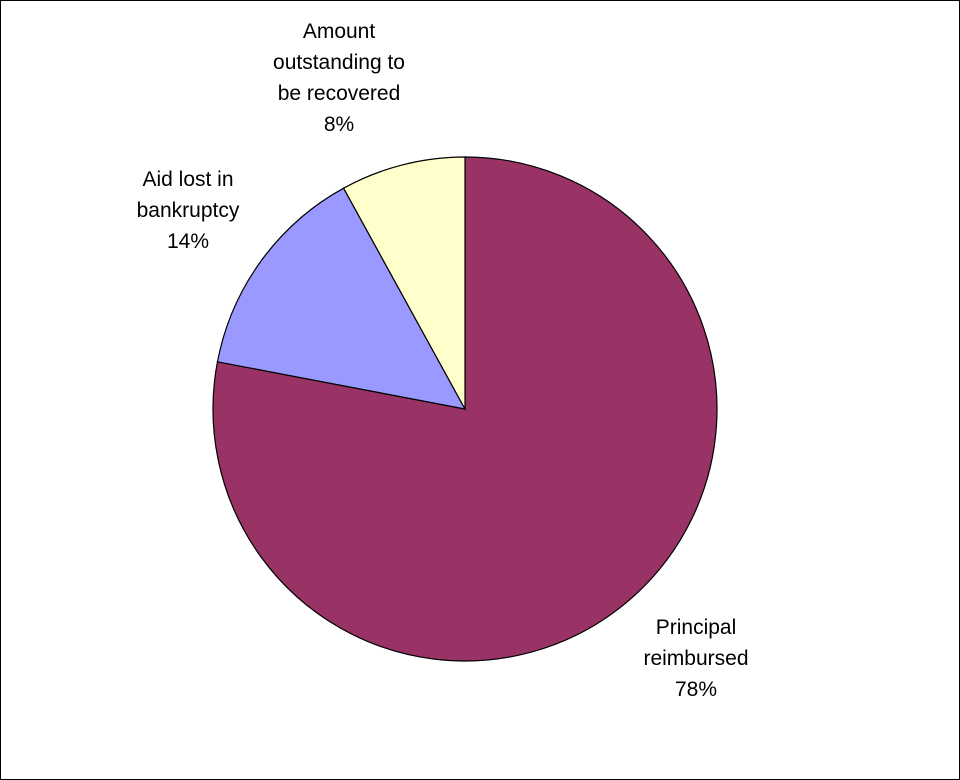  I want to click on slice-label-0: Principal reimbursed 78%, so click(695, 658).